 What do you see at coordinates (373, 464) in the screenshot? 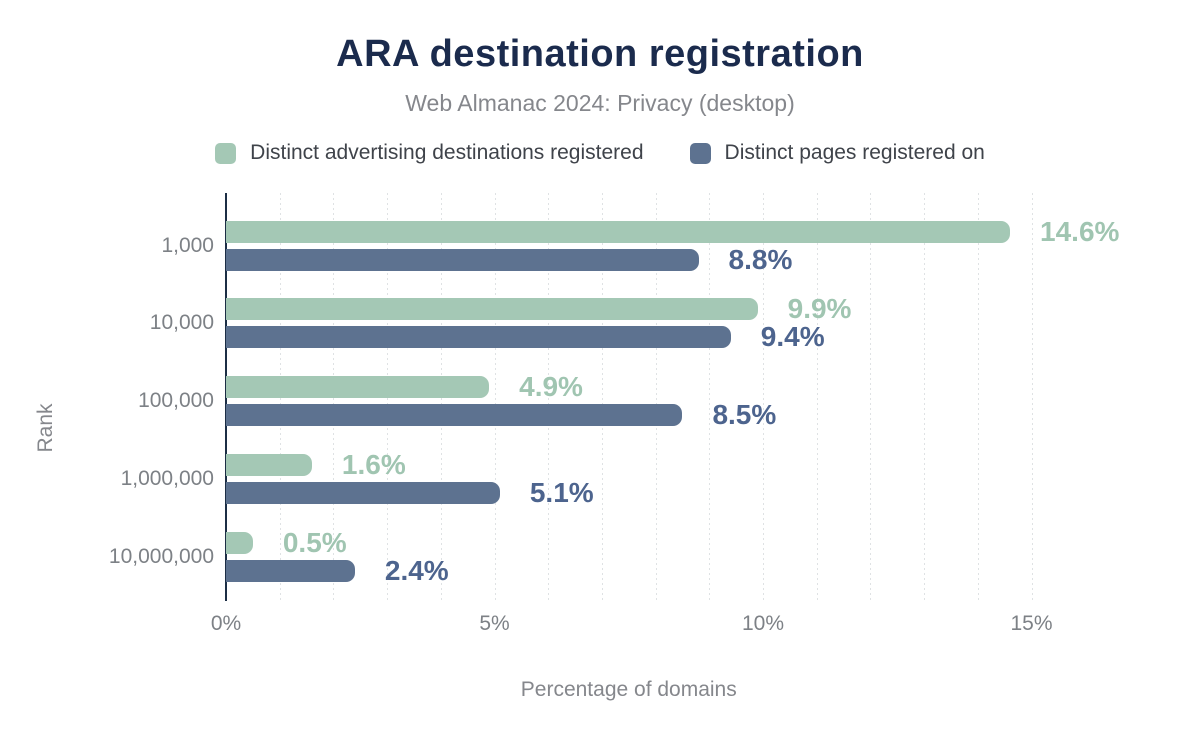
I see `value-label-advertising-destinations-1000000: 1.6%` at bounding box center [373, 464].